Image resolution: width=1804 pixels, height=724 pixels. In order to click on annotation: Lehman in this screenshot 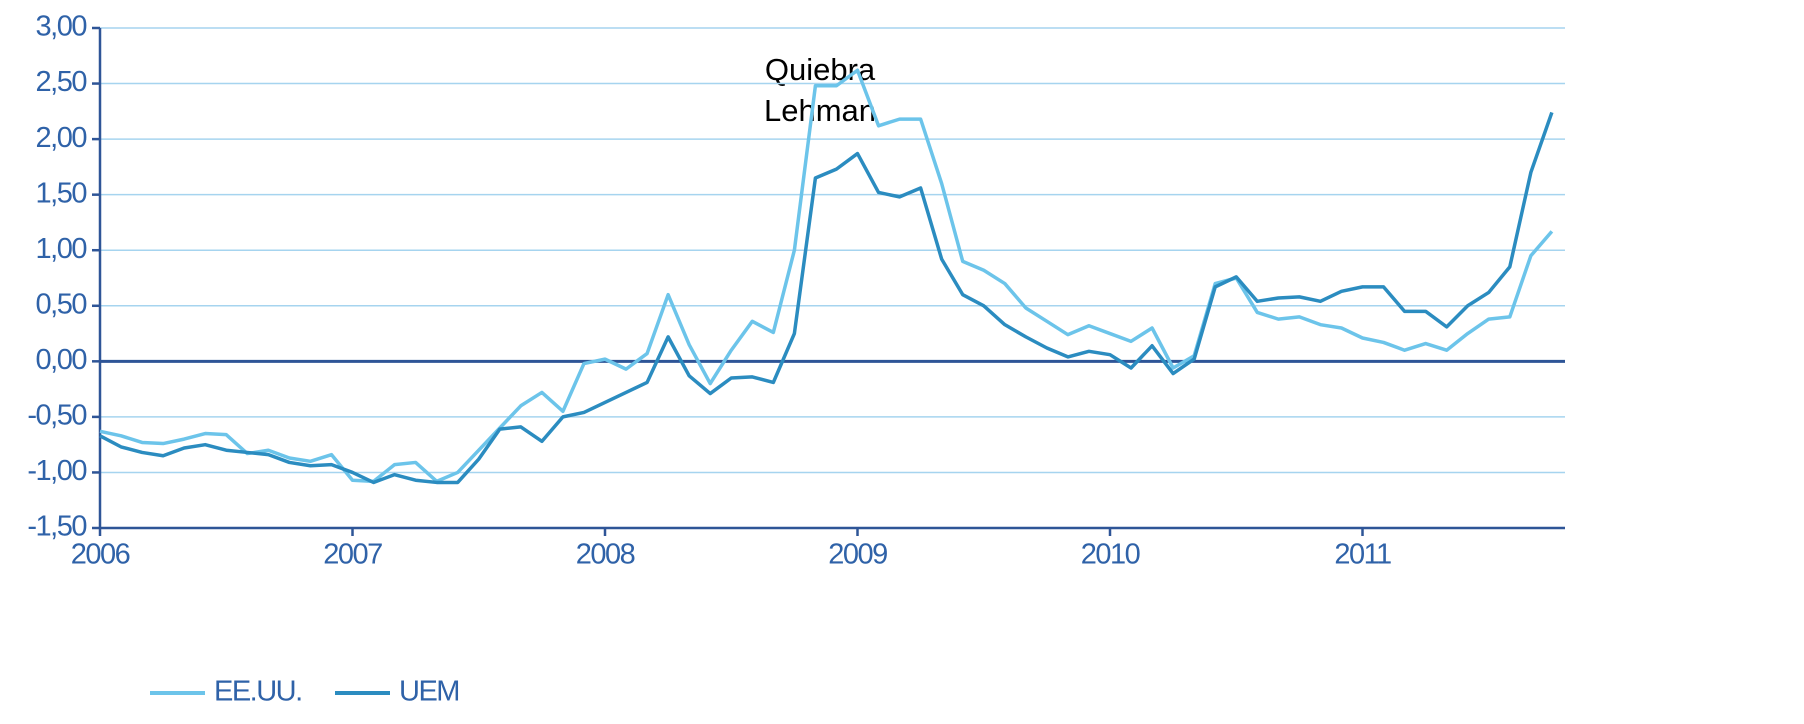, I will do `click(820, 110)`.